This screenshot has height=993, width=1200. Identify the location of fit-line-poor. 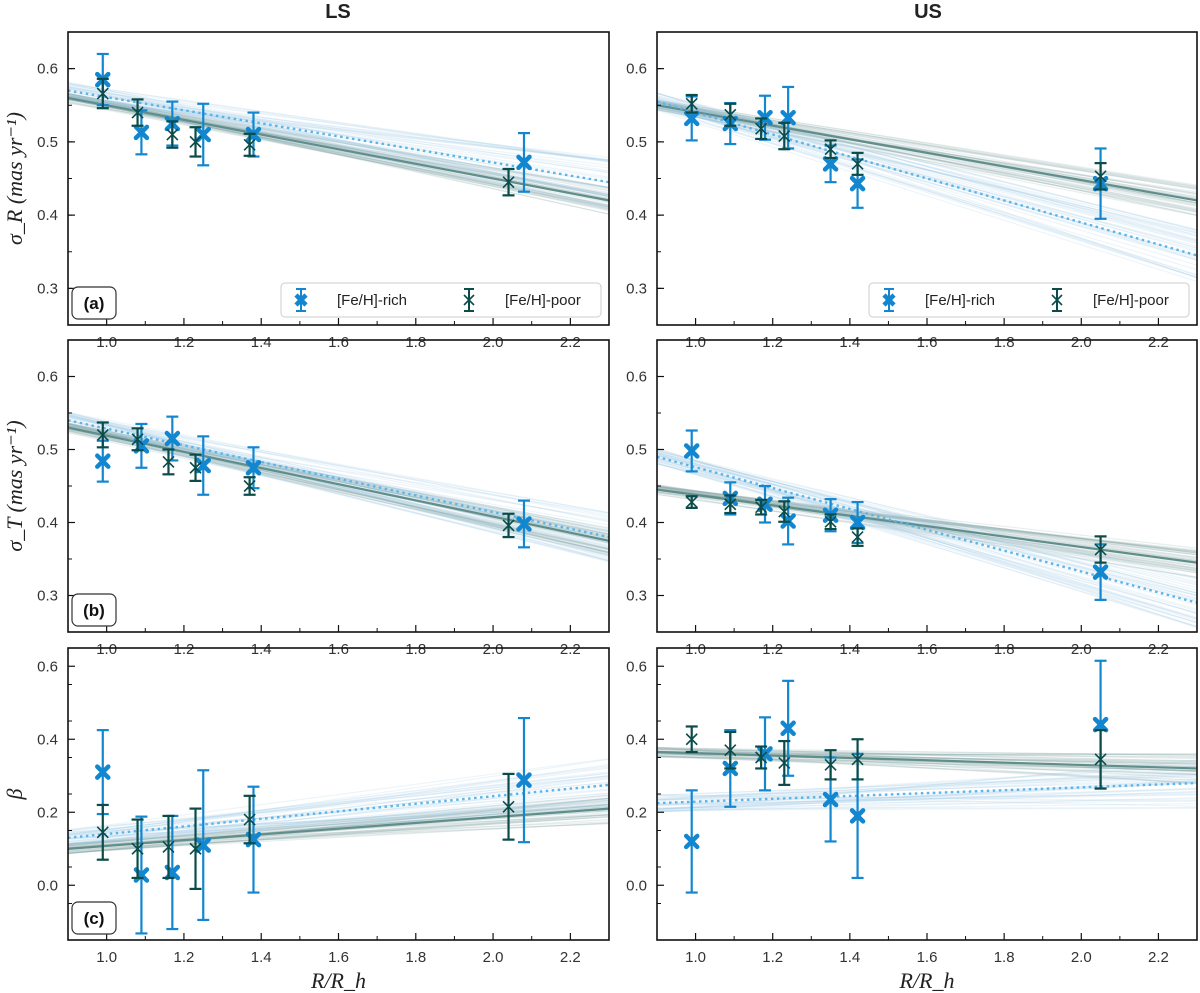
(338, 828).